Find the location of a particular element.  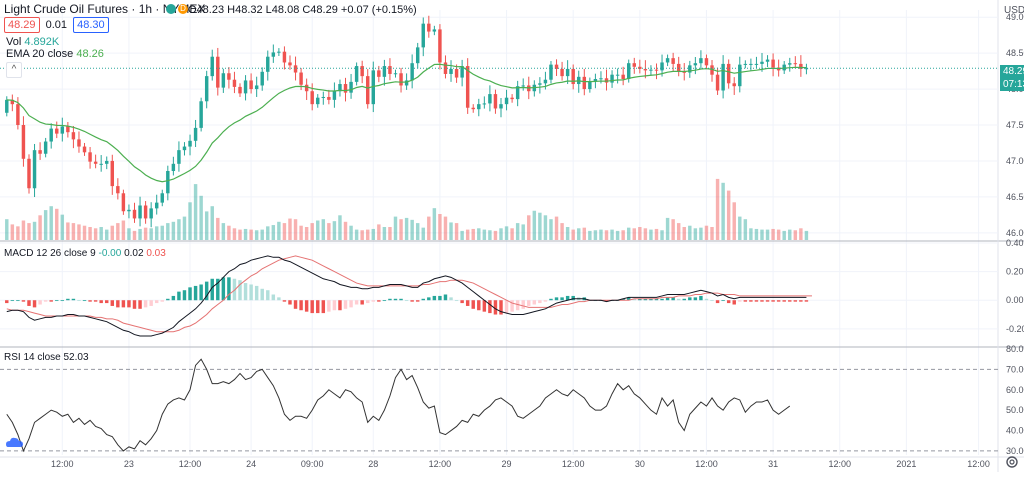

x-axis-tick-label: 29 is located at coordinates (507, 464).